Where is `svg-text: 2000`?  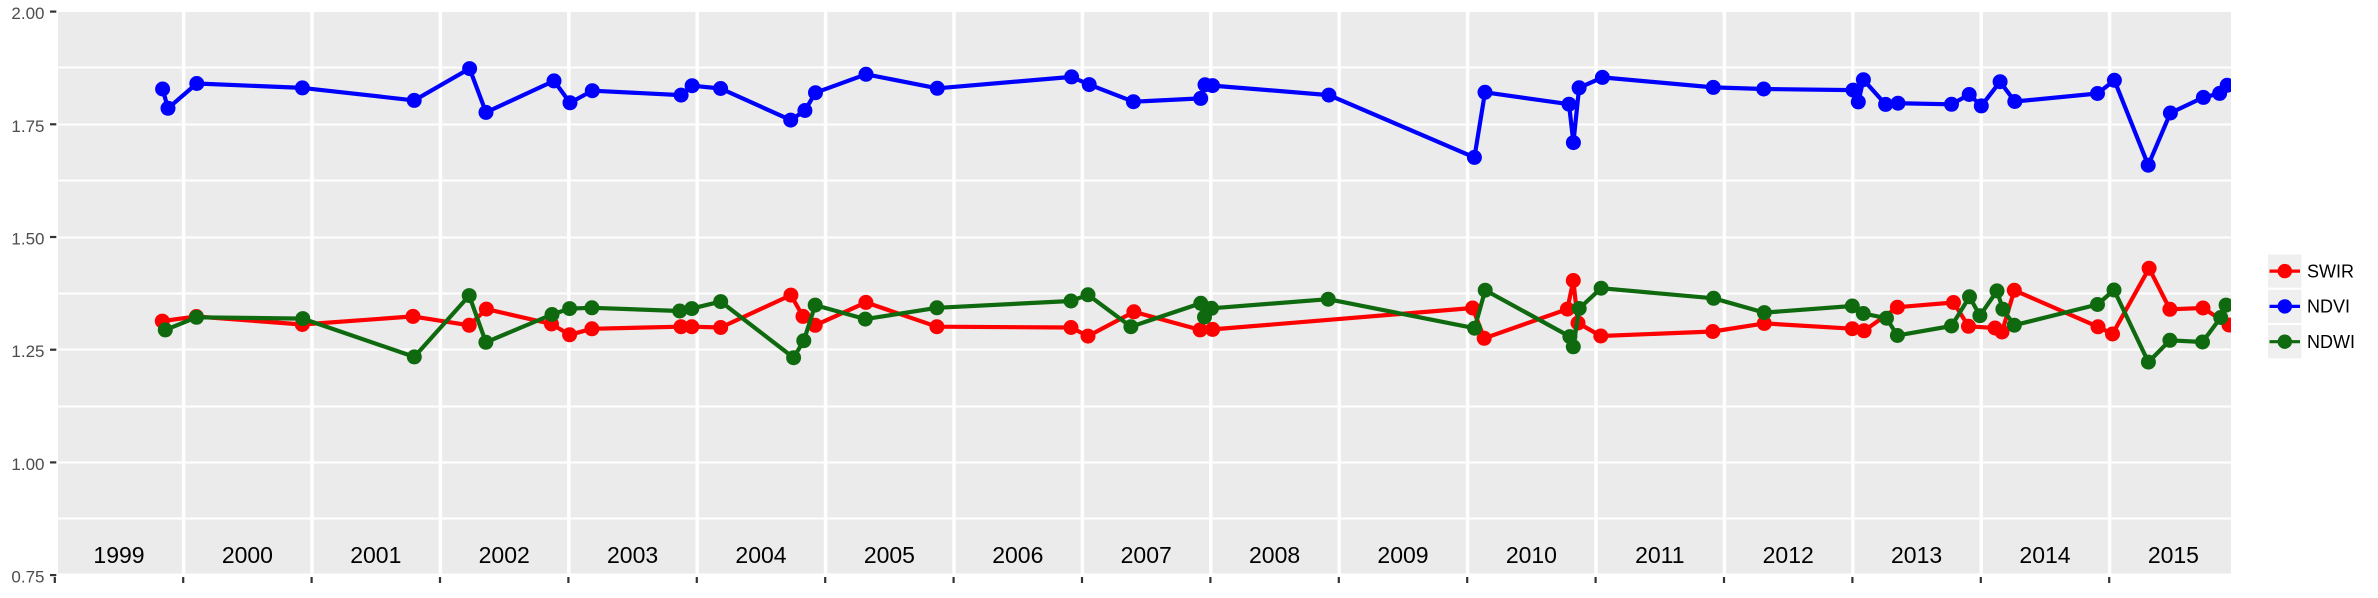 svg-text: 2000 is located at coordinates (247, 555).